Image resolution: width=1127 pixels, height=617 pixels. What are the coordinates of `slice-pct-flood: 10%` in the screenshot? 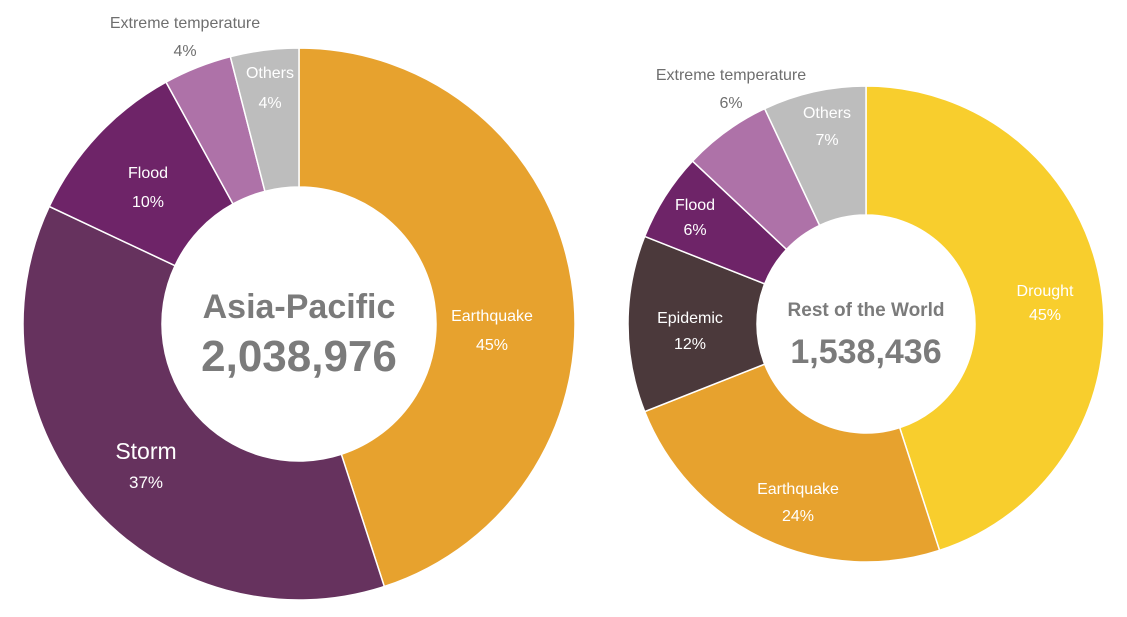 It's located at (148, 202).